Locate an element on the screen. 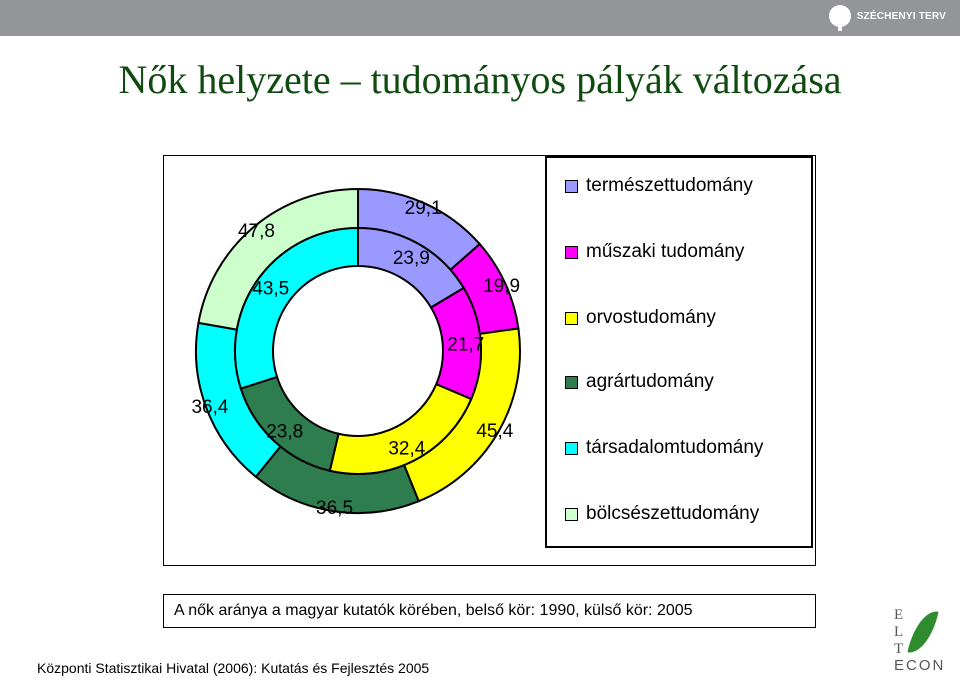  outer-ring-data-label: 47,8 is located at coordinates (256, 231).